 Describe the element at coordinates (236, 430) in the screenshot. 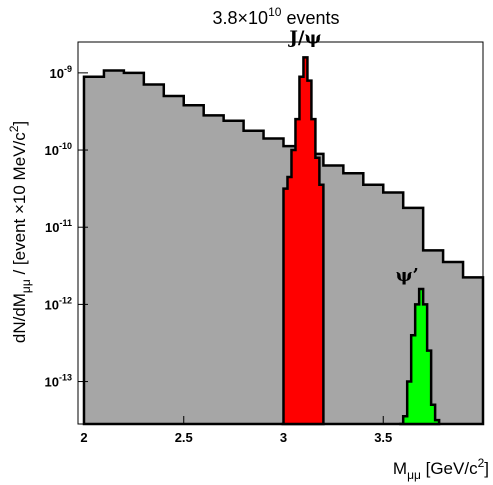

I see `x-axis: 2 2.5 3 3.5` at that location.